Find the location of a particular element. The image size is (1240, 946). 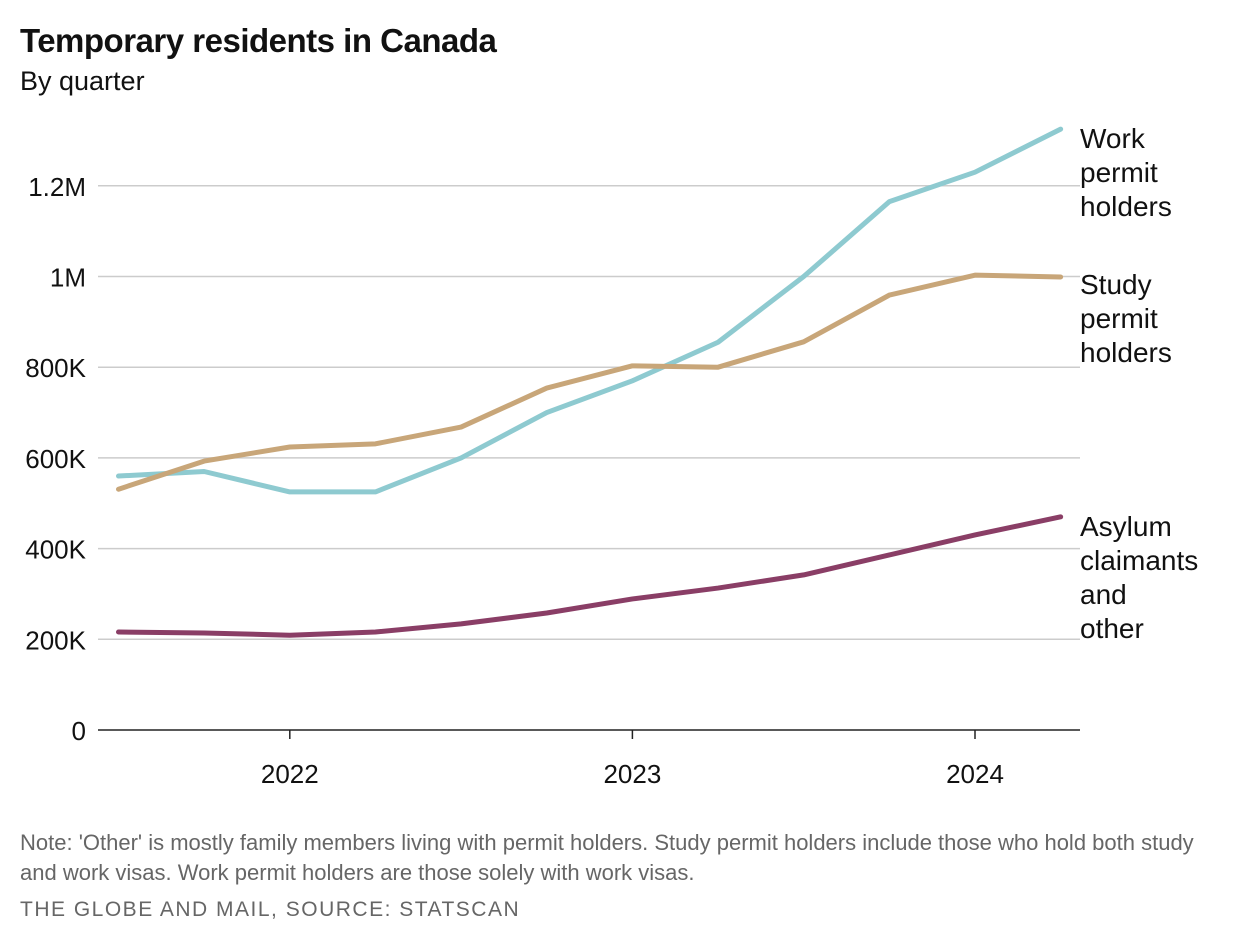

chart-source: THE GLOBE AND MAIL, SOURCE: STATSCAN is located at coordinates (270, 909).